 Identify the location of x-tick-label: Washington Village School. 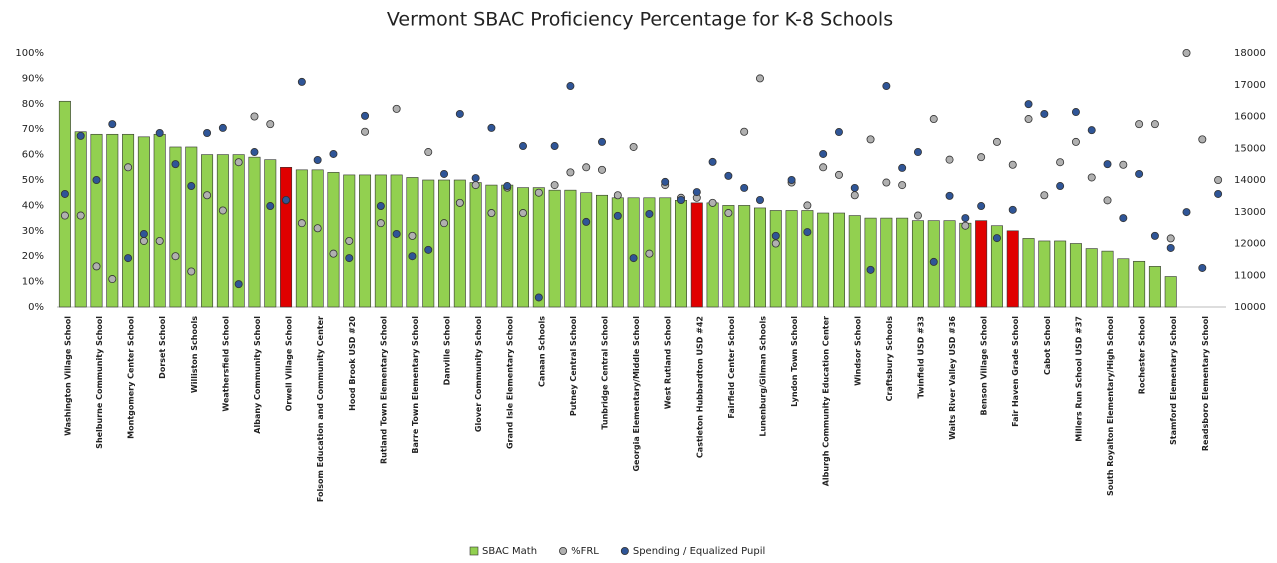
(67, 376).